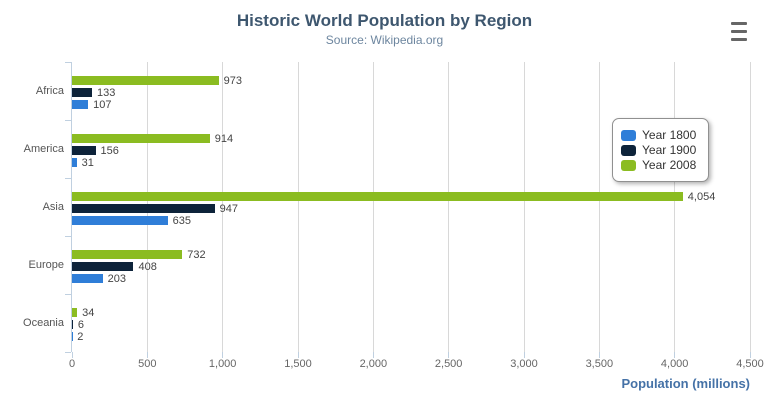 The width and height of the screenshot is (769, 416). Describe the element at coordinates (384, 20) in the screenshot. I see `chart-title: Historic World Population by Region` at that location.